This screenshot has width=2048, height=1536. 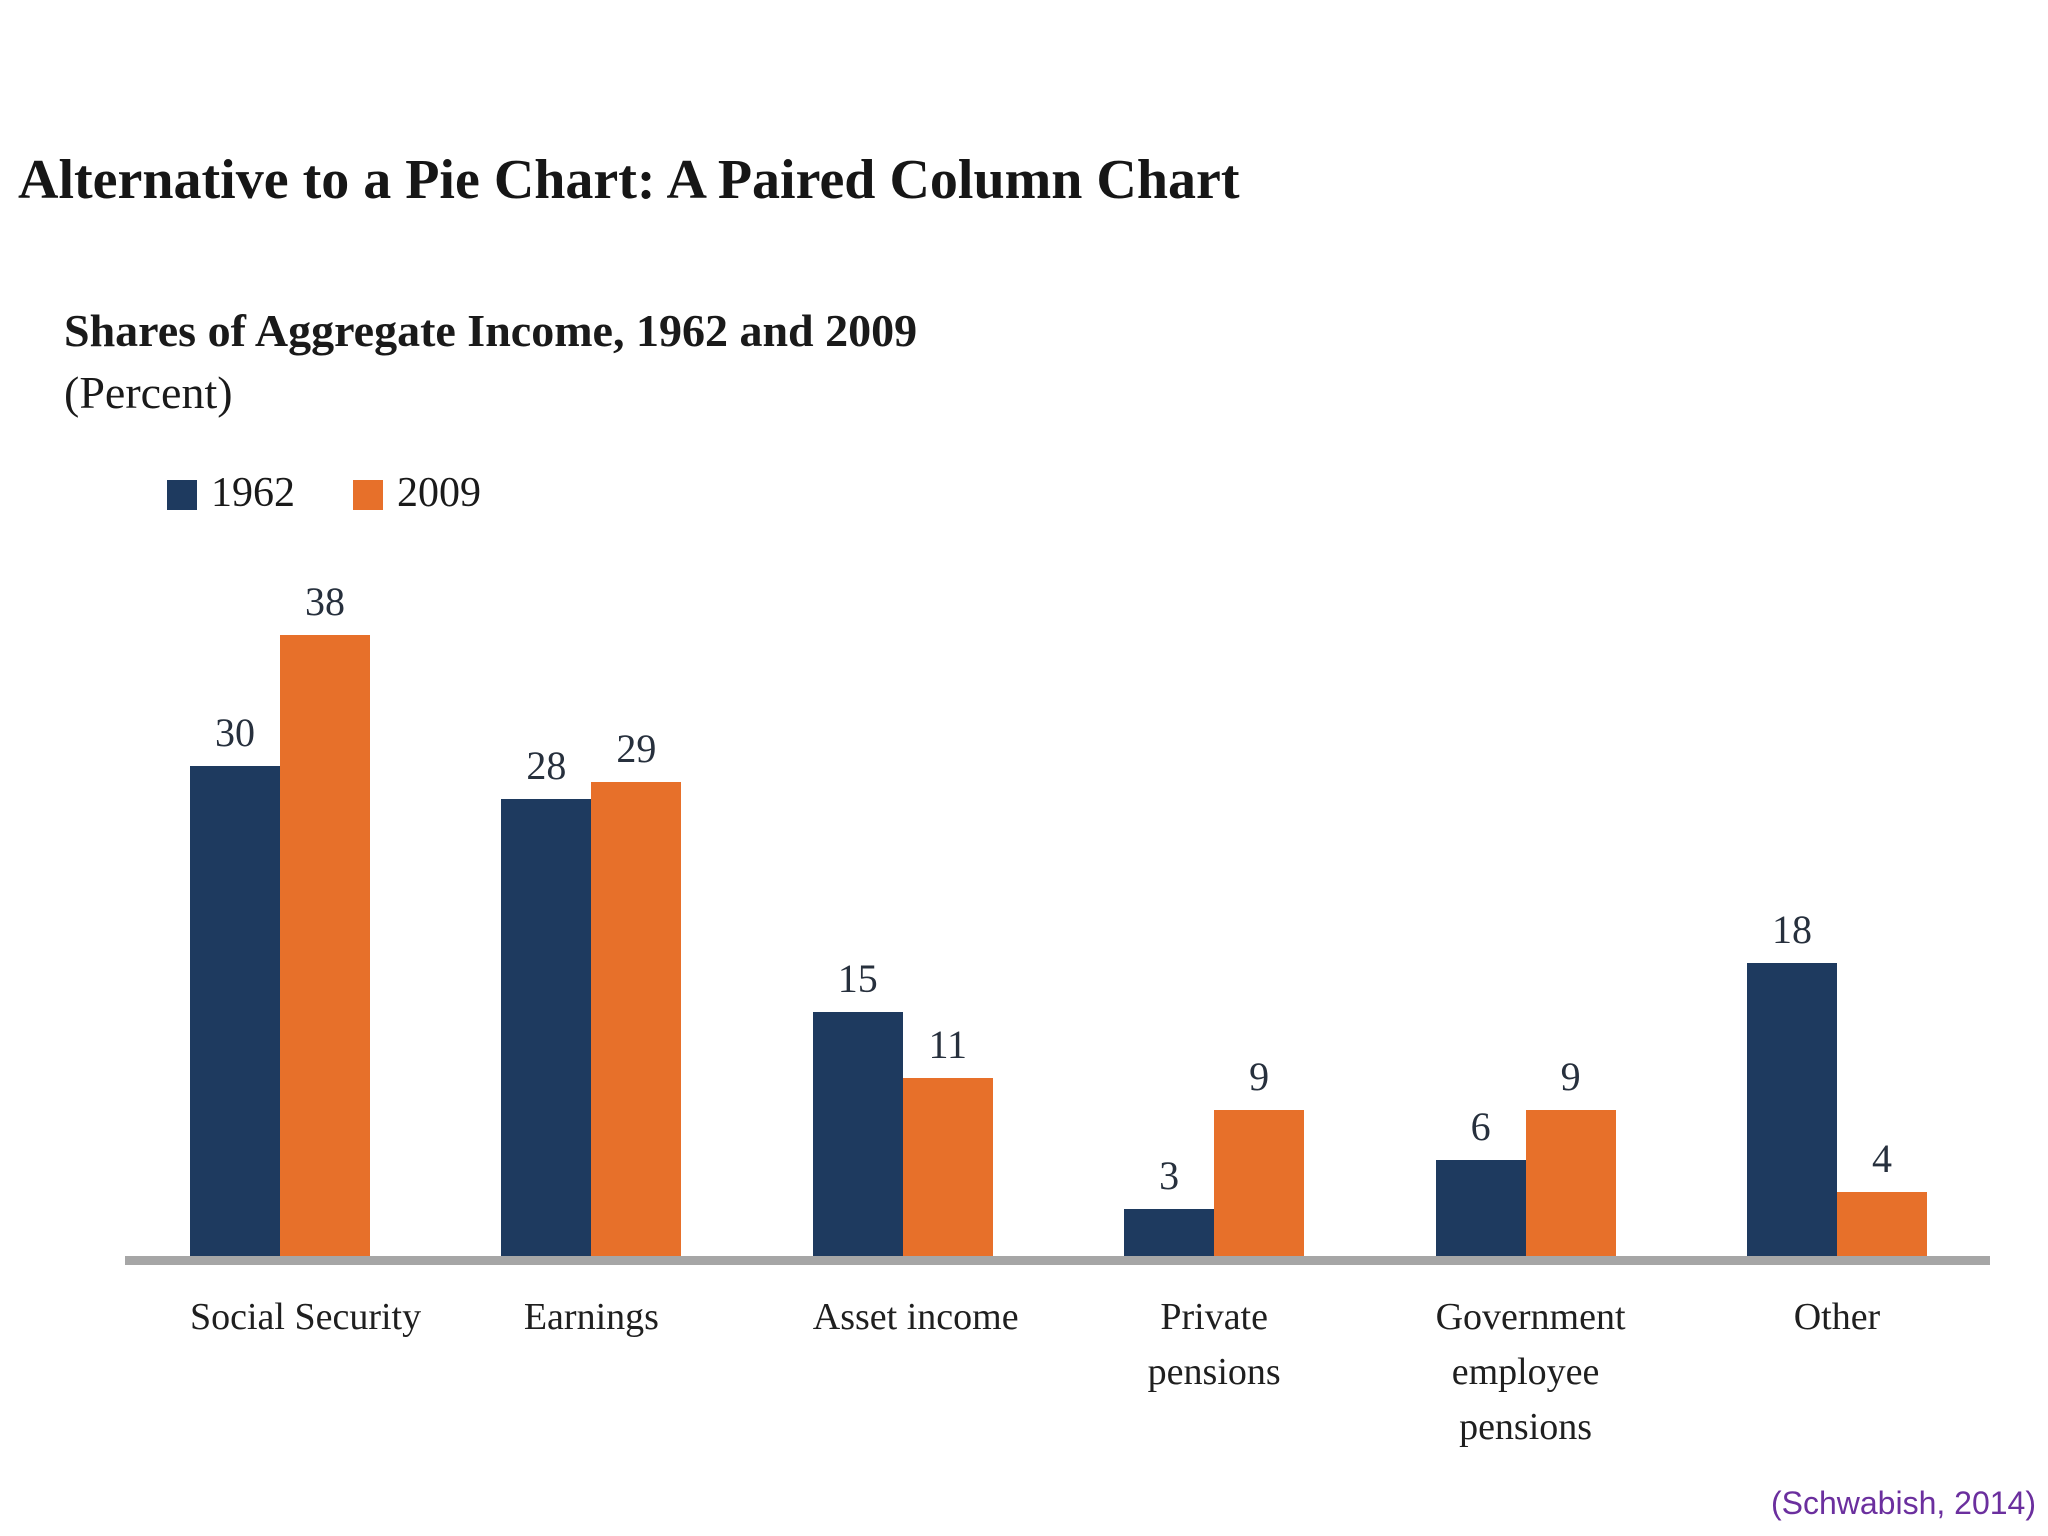 I want to click on category-label-line: Asset income, so click(x=915, y=1317).